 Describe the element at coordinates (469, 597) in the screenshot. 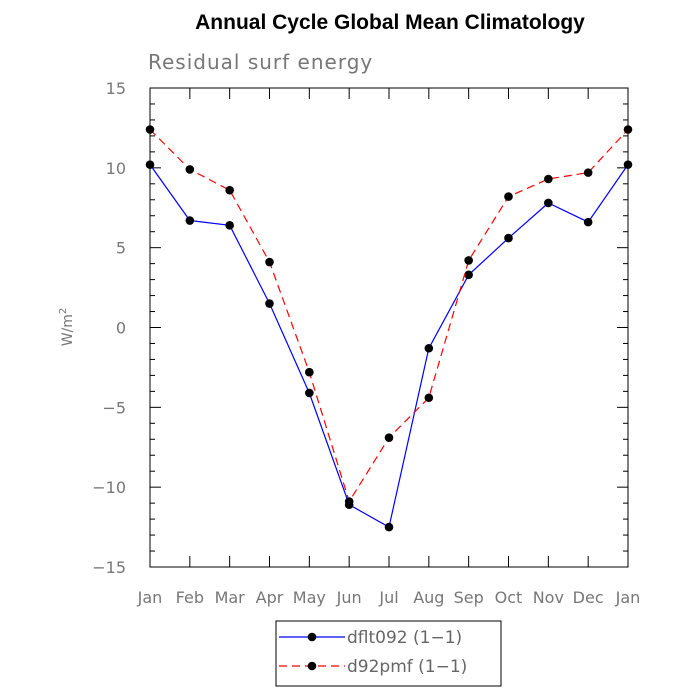

I see `x-tick-label: Sep` at that location.